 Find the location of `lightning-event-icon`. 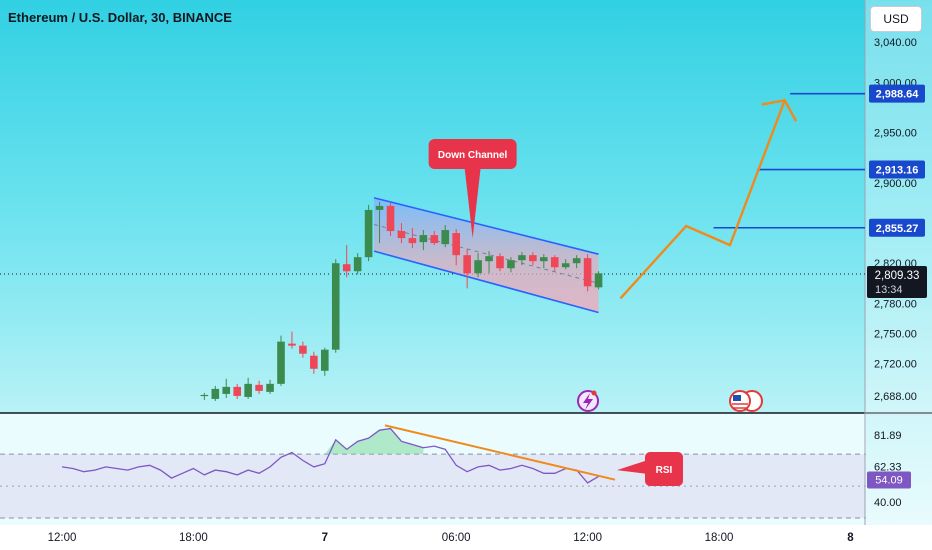

lightning-event-icon is located at coordinates (588, 401).